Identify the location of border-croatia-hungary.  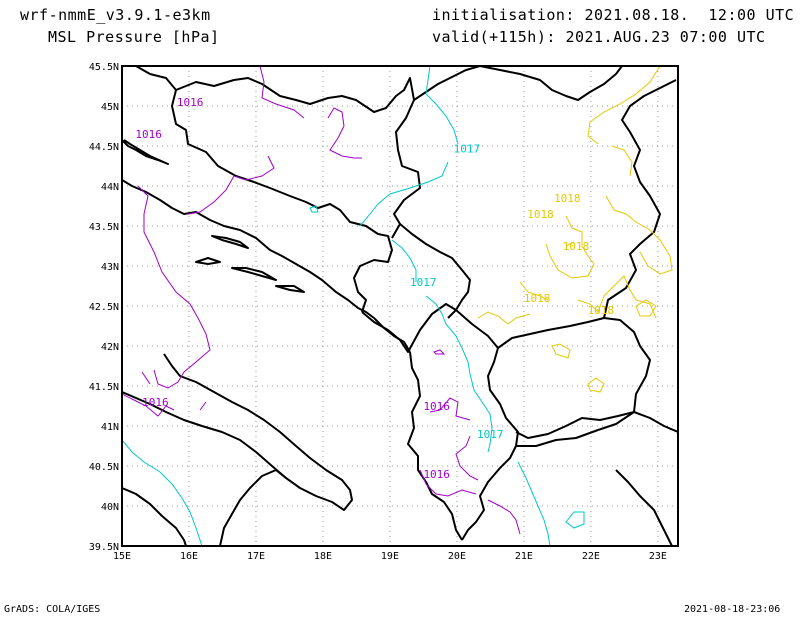
(298, 158).